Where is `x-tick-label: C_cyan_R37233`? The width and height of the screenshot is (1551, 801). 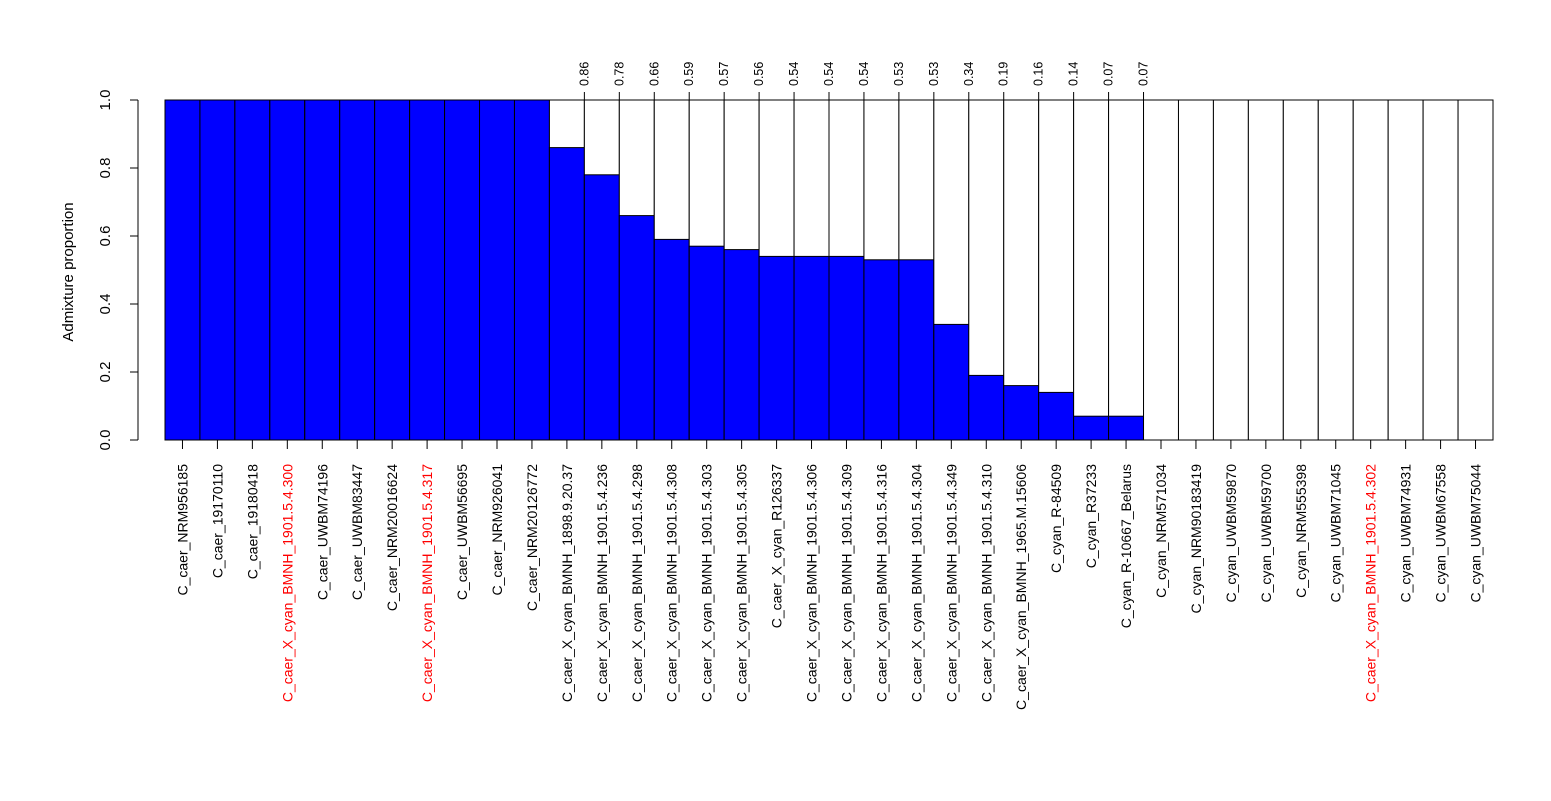 x-tick-label: C_cyan_R37233 is located at coordinates (1091, 516).